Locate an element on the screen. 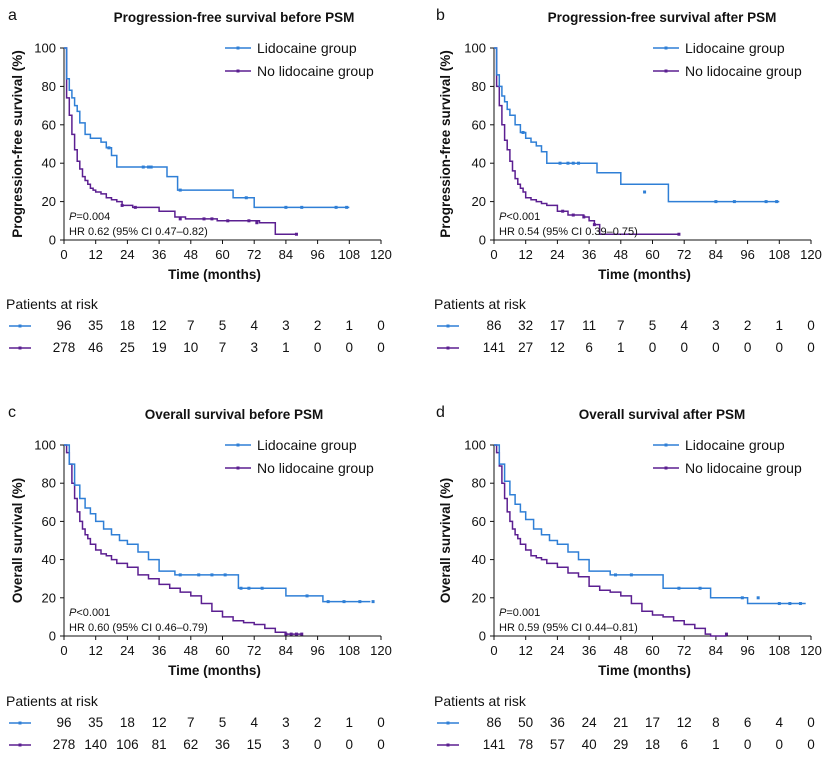 The height and width of the screenshot is (764, 832). p-value: P<0.001 is located at coordinates (519, 217).